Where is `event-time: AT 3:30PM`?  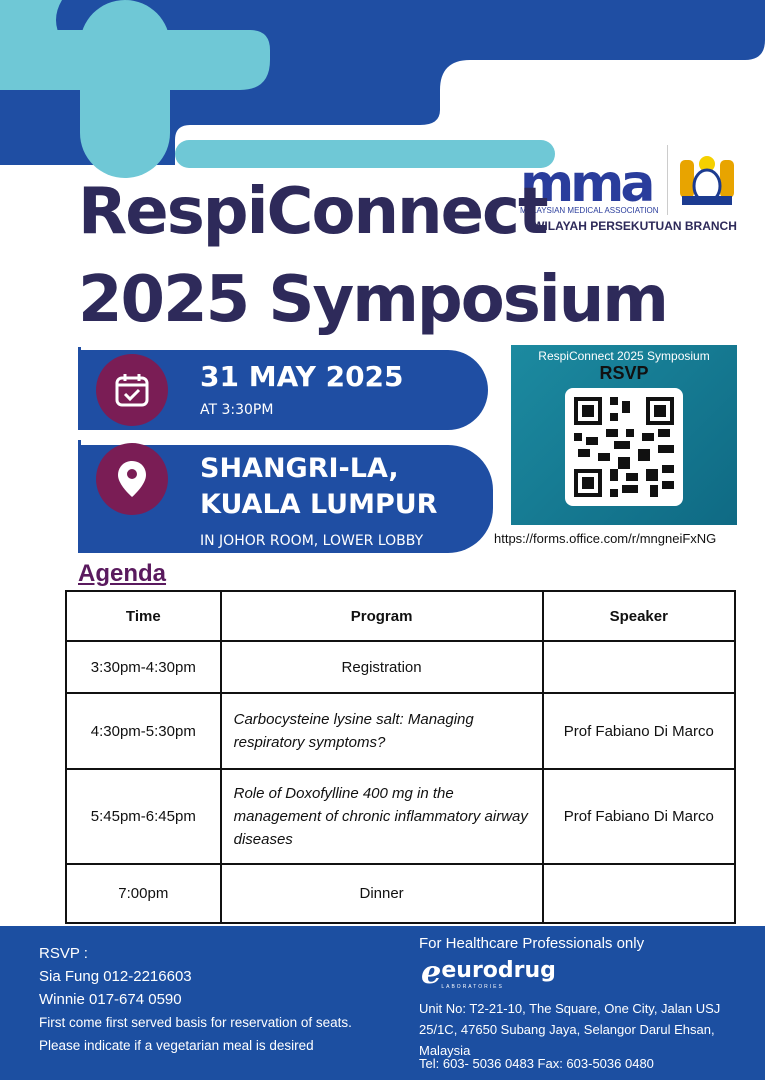
event-time: AT 3:30PM is located at coordinates (237, 410).